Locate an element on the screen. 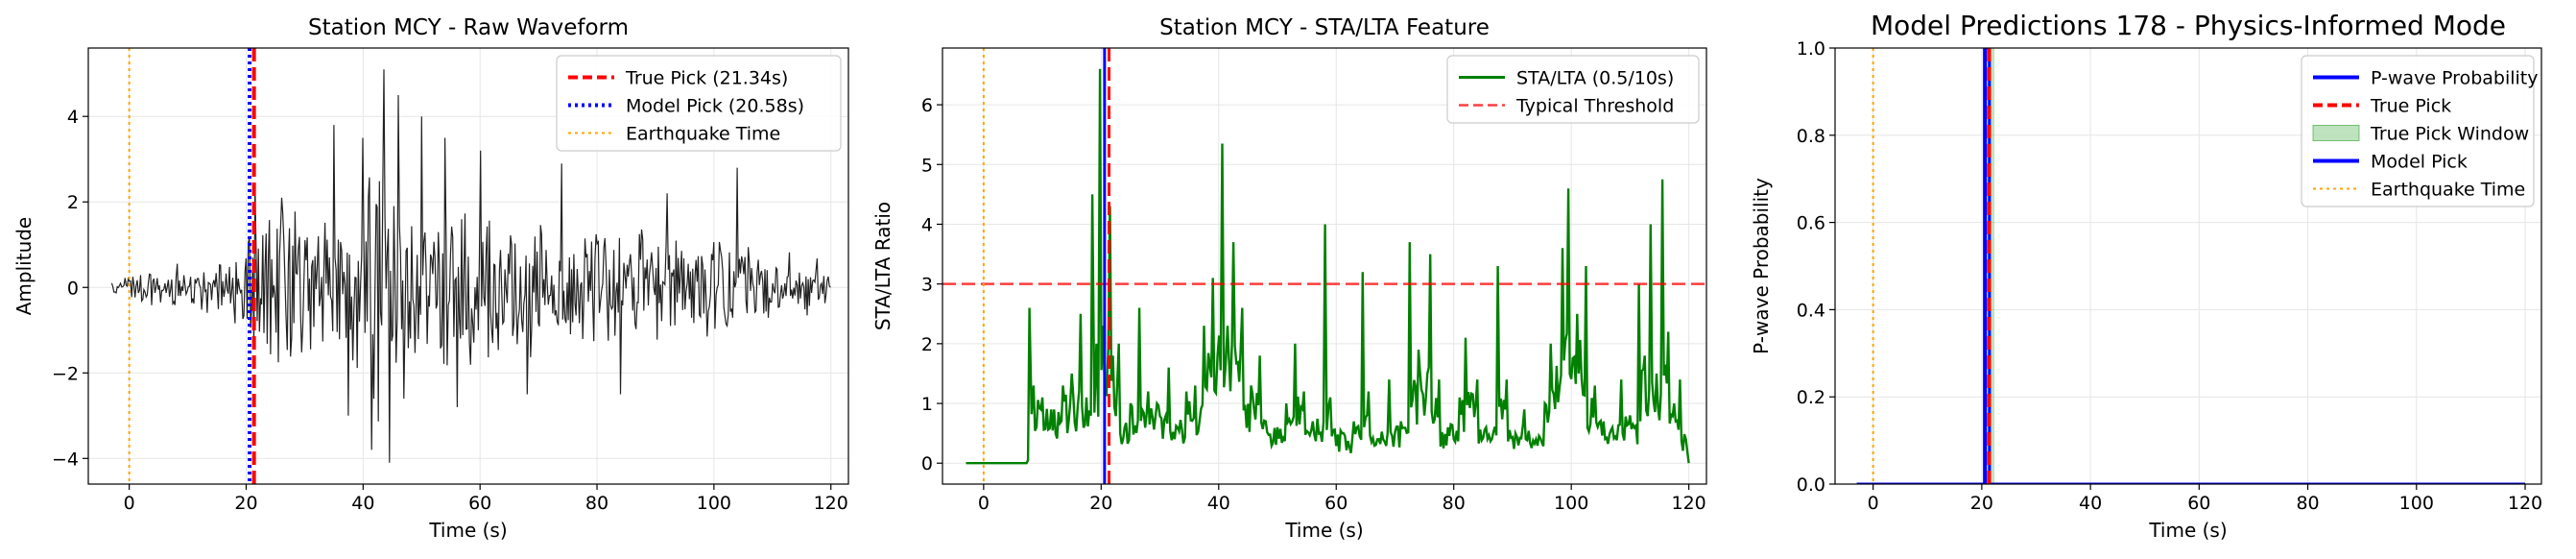 The height and width of the screenshot is (559, 2576). legend-label: Model Pick is located at coordinates (2419, 162).